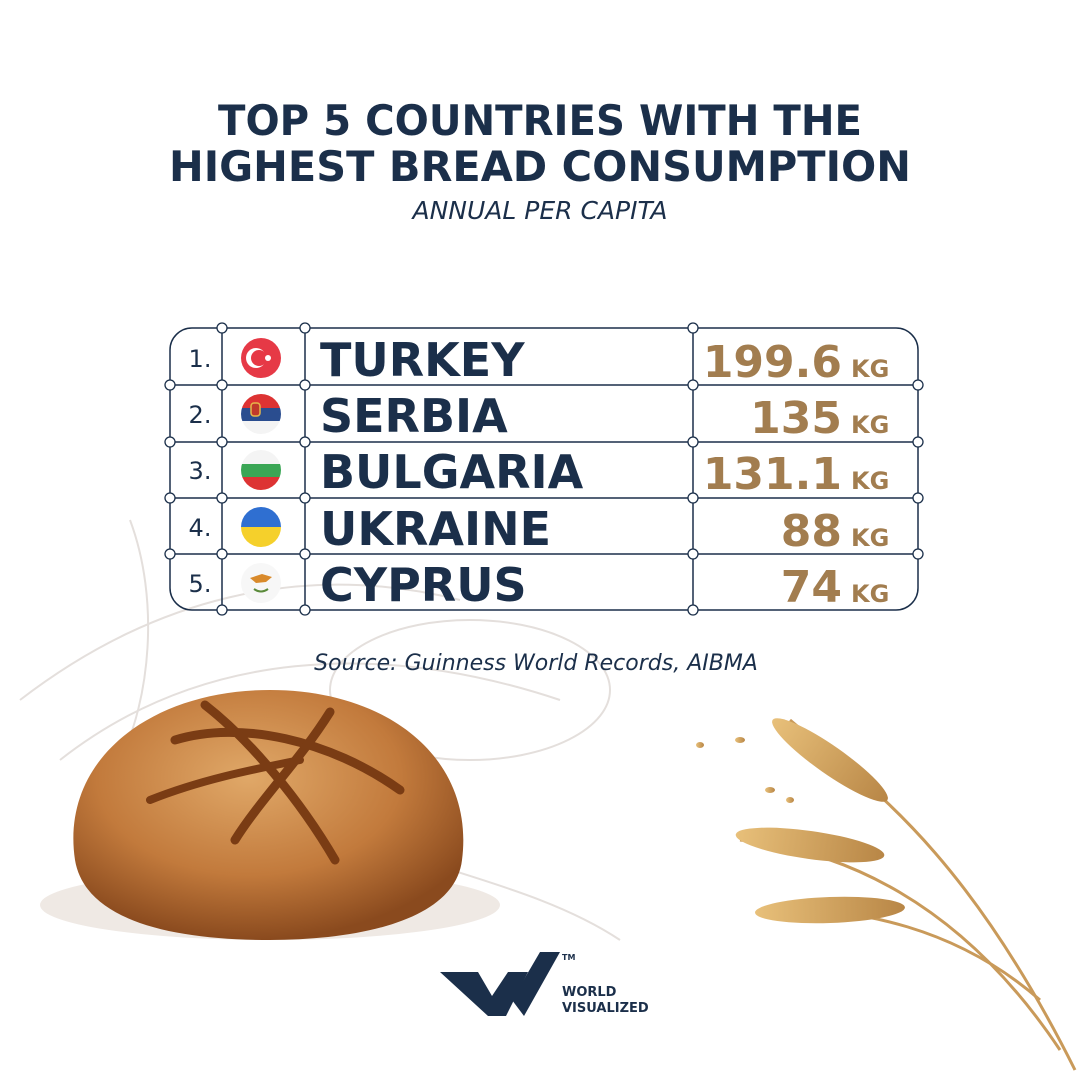 This screenshot has height=1080, width=1080. Describe the element at coordinates (886, 894) in the screenshot. I see `wheat-illustration` at that location.